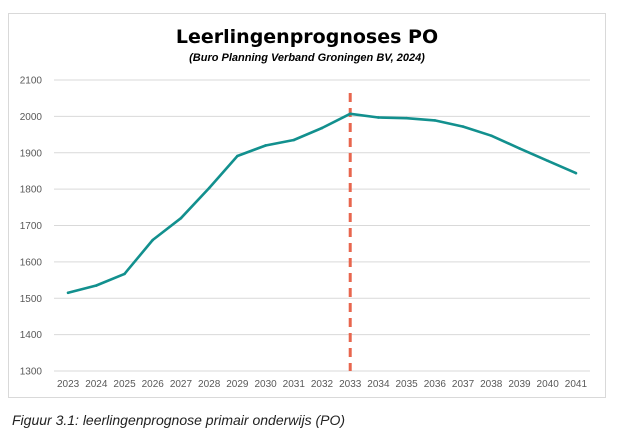  What do you see at coordinates (31, 335) in the screenshot?
I see `y-tick-label: 1400` at bounding box center [31, 335].